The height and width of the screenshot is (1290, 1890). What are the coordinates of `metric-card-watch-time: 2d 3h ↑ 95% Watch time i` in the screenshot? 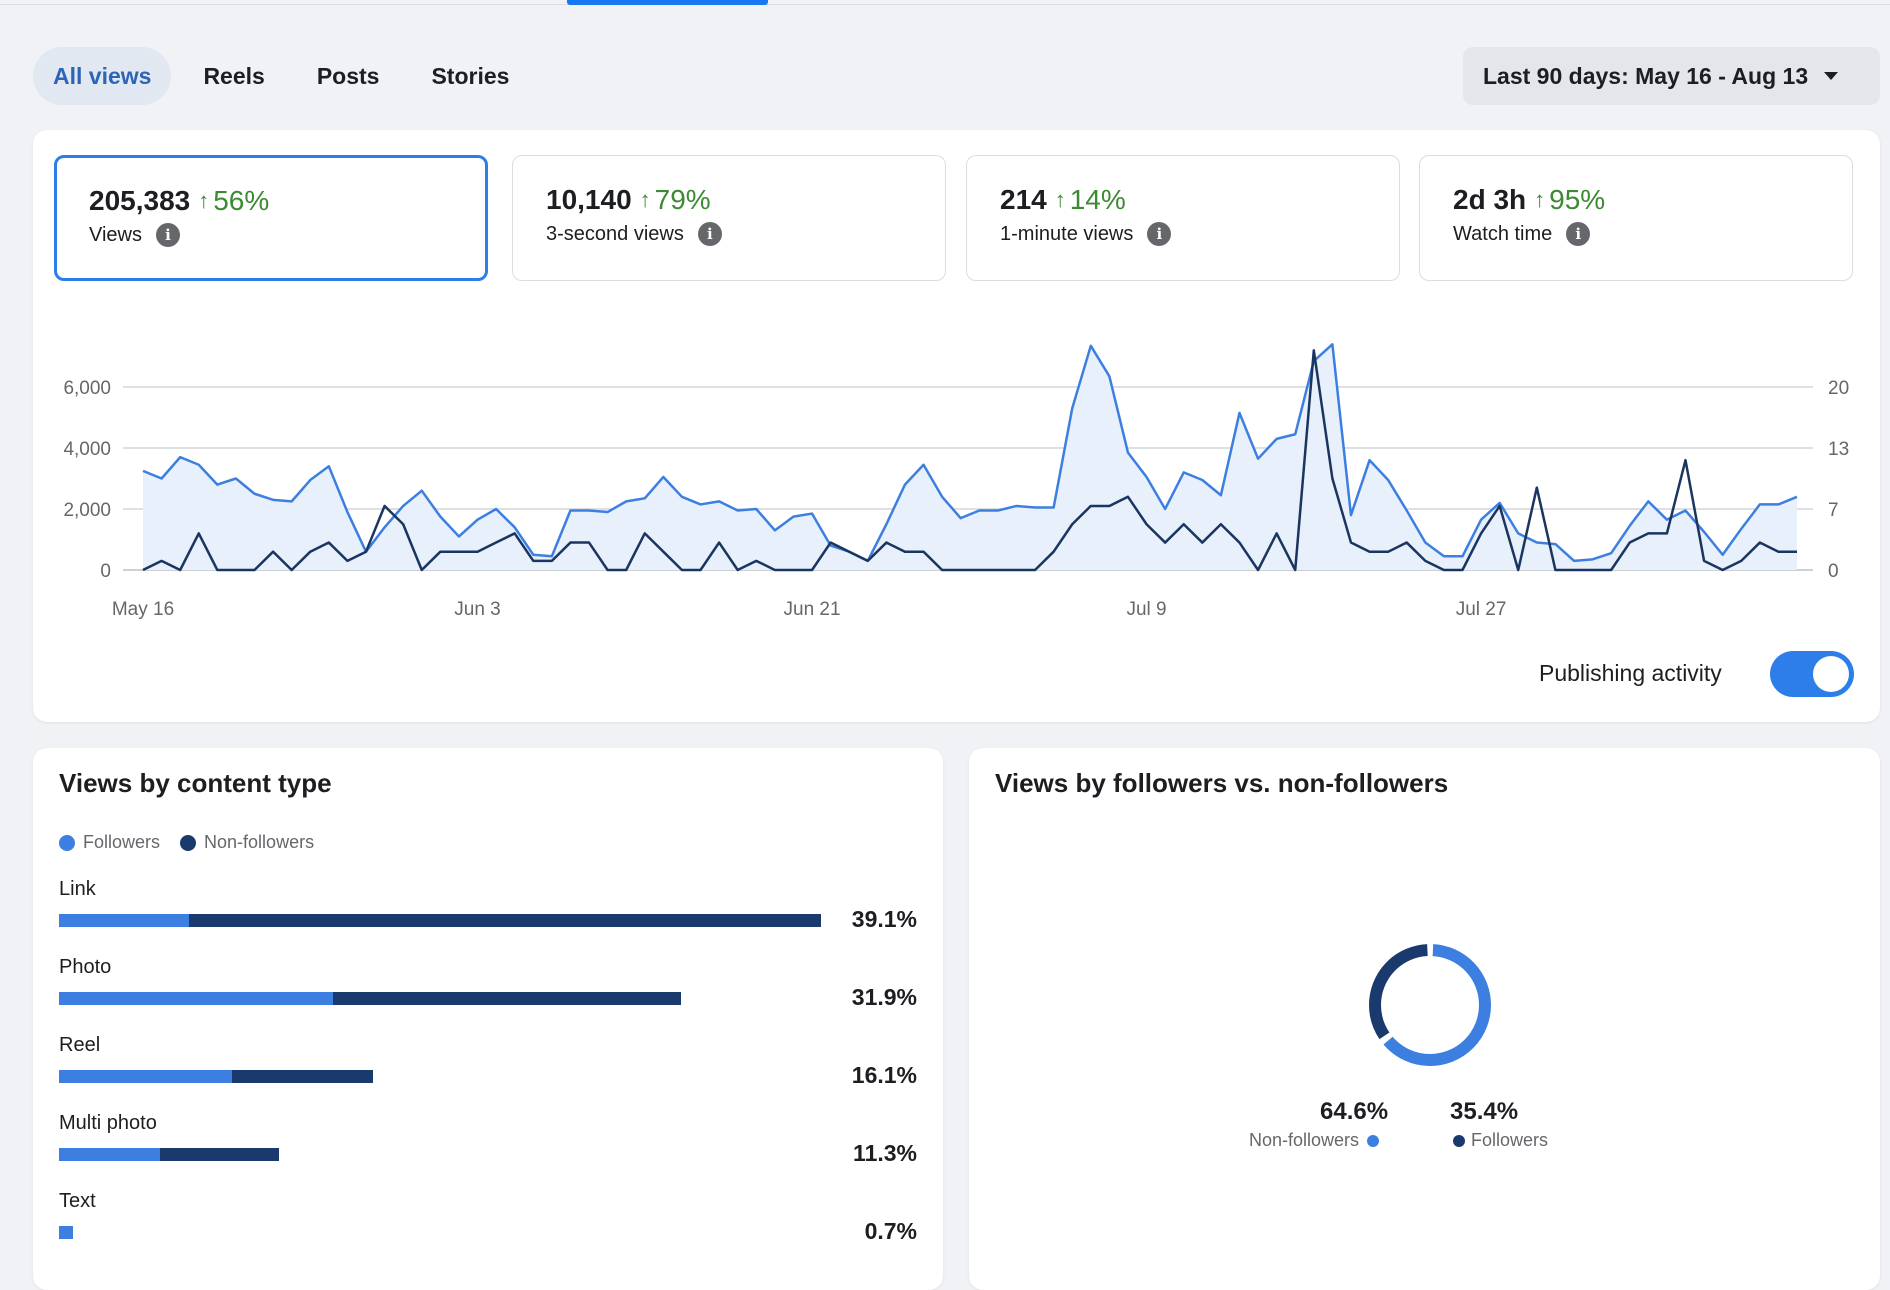 It's located at (1636, 218).